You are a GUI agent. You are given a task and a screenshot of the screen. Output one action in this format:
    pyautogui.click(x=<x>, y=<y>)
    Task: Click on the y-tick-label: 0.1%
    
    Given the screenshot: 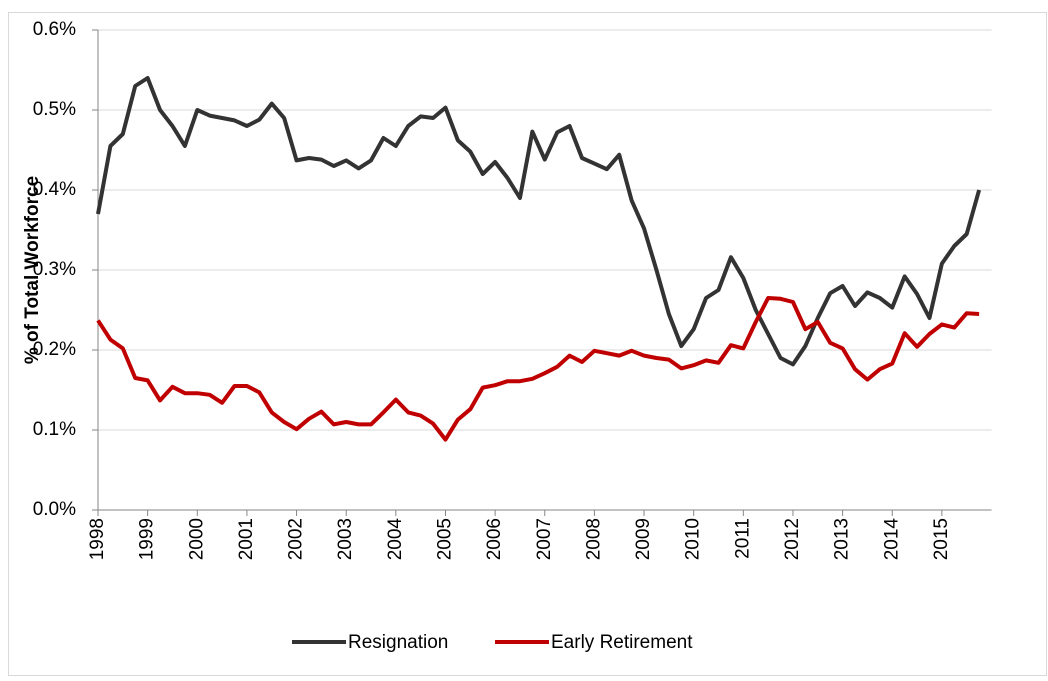 What is the action you would take?
    pyautogui.click(x=54, y=429)
    